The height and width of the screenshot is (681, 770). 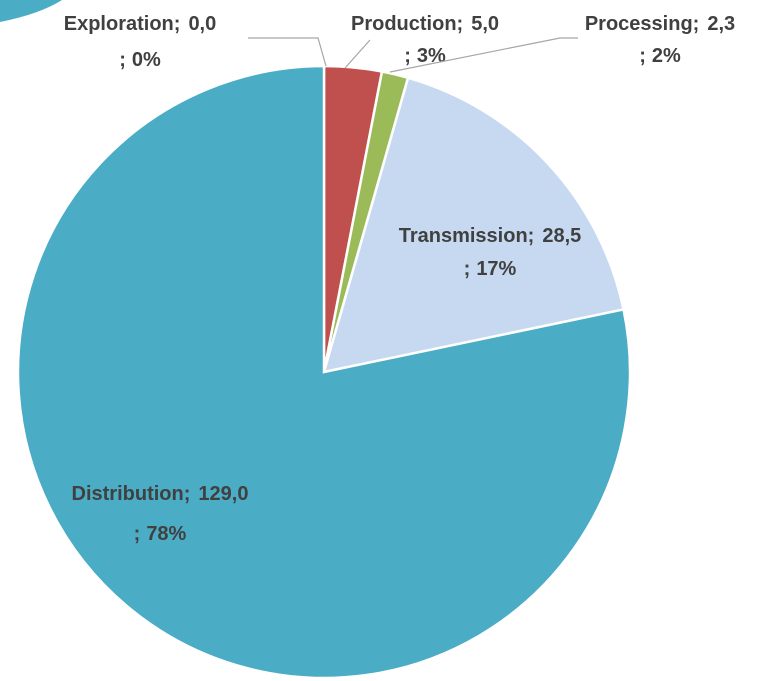 I want to click on data-label: ; 2%, so click(x=660, y=56).